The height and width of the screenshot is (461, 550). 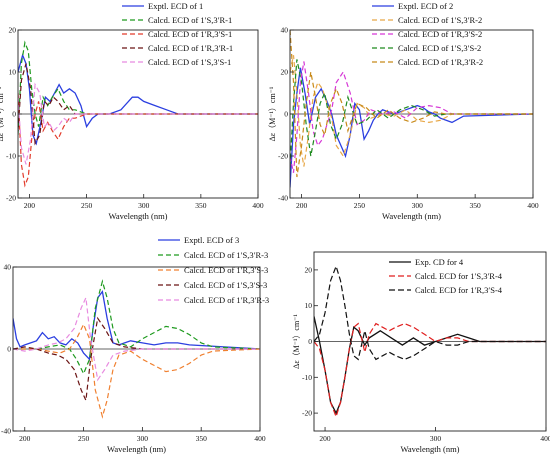 I want to click on legend-label: Calcd. ECD of 1′S,3′R-2, so click(x=440, y=20).